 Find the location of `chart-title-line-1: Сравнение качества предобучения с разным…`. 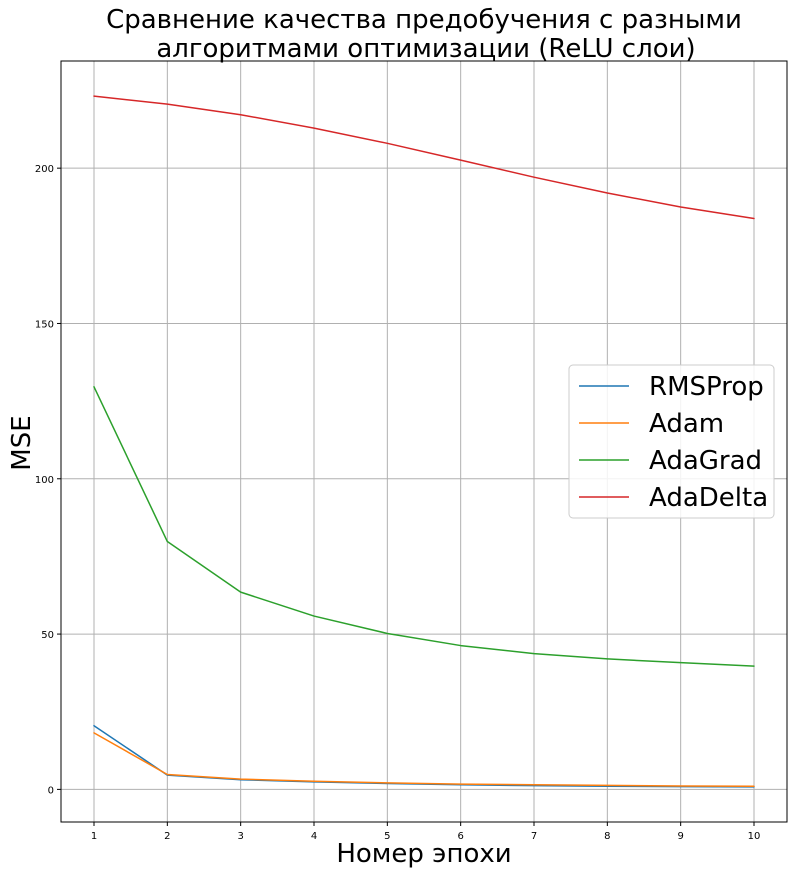

chart-title-line-1: Сравнение качества предобучения с разным… is located at coordinates (424, 20).